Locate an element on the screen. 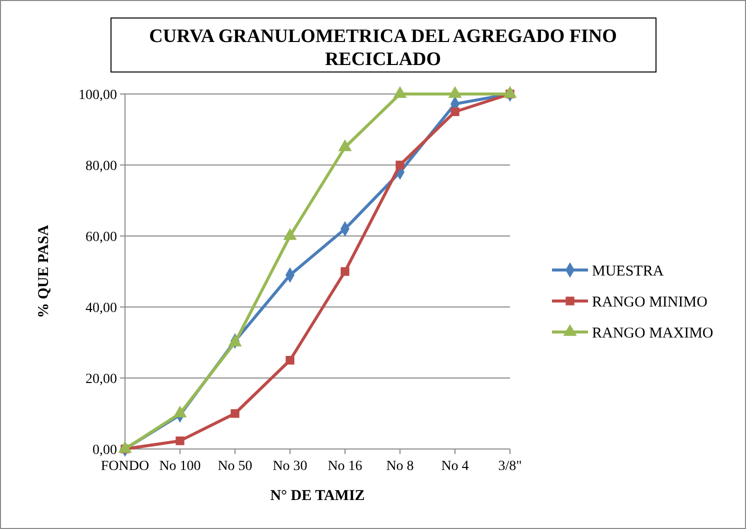  legend-label: MUESTRA is located at coordinates (628, 271).